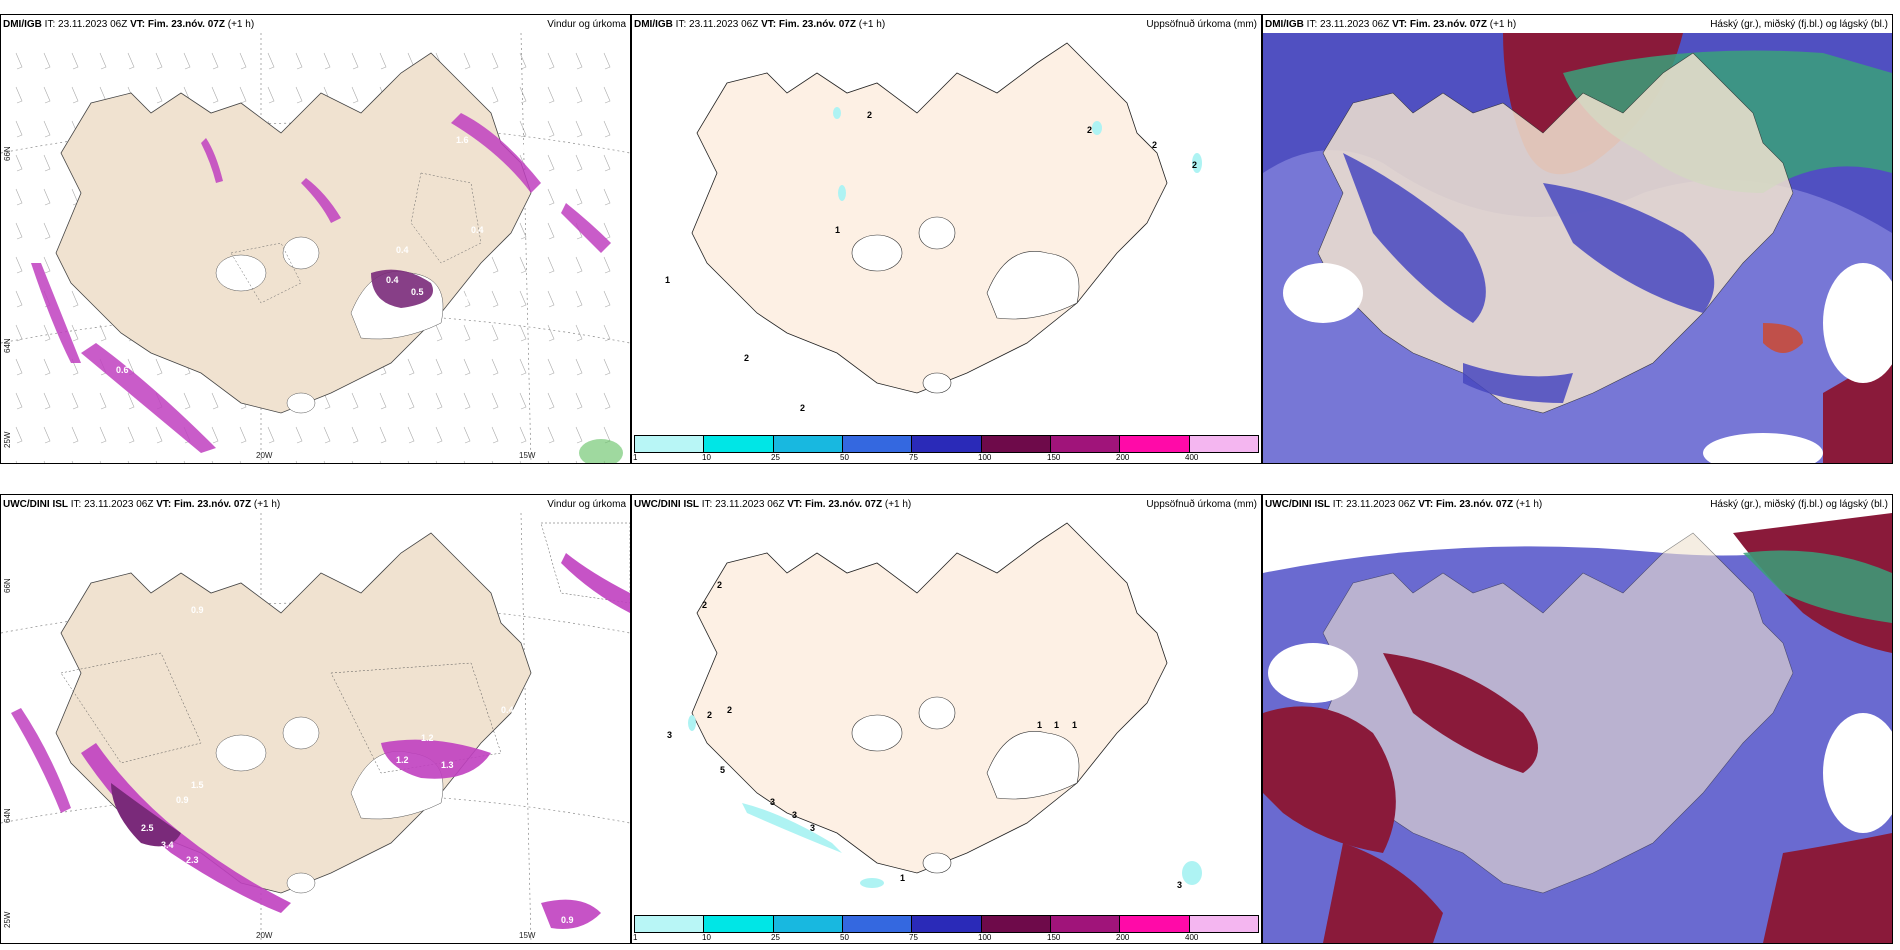  I want to click on lat-label: 25W, so click(7, 439).